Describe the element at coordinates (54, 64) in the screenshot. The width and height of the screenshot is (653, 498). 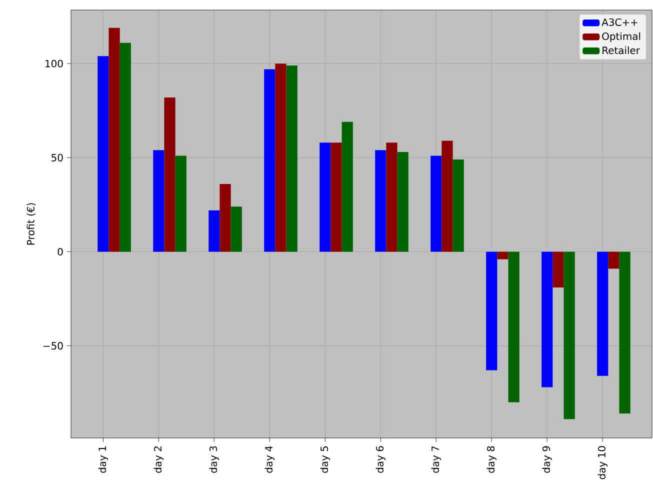
I see `y-tick-label: 100` at that location.